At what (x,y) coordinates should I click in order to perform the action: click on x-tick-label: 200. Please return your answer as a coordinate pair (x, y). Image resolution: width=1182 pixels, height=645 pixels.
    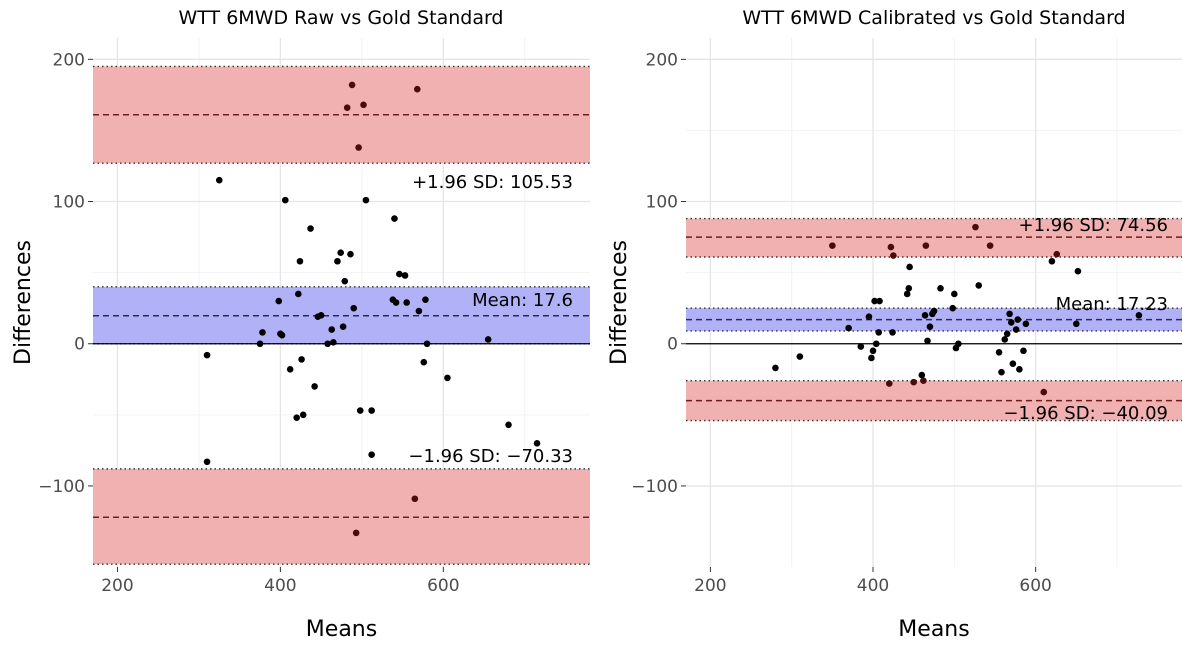
    Looking at the image, I should click on (710, 586).